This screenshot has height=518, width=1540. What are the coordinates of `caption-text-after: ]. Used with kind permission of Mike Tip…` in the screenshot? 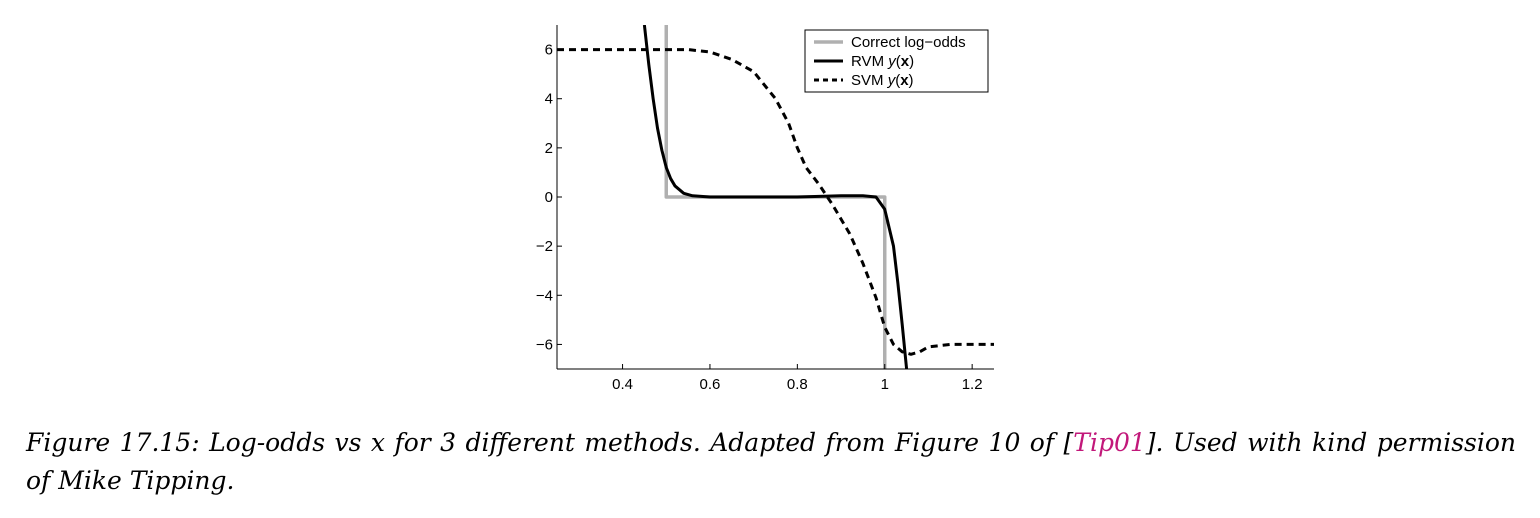 It's located at (771, 461).